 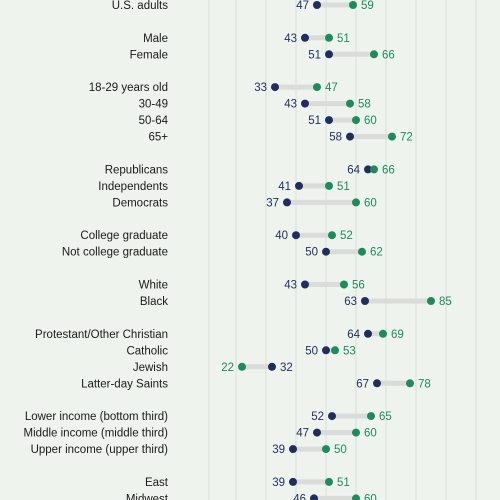 I want to click on row-0: U.S. adults 47 59, so click(x=243, y=6).